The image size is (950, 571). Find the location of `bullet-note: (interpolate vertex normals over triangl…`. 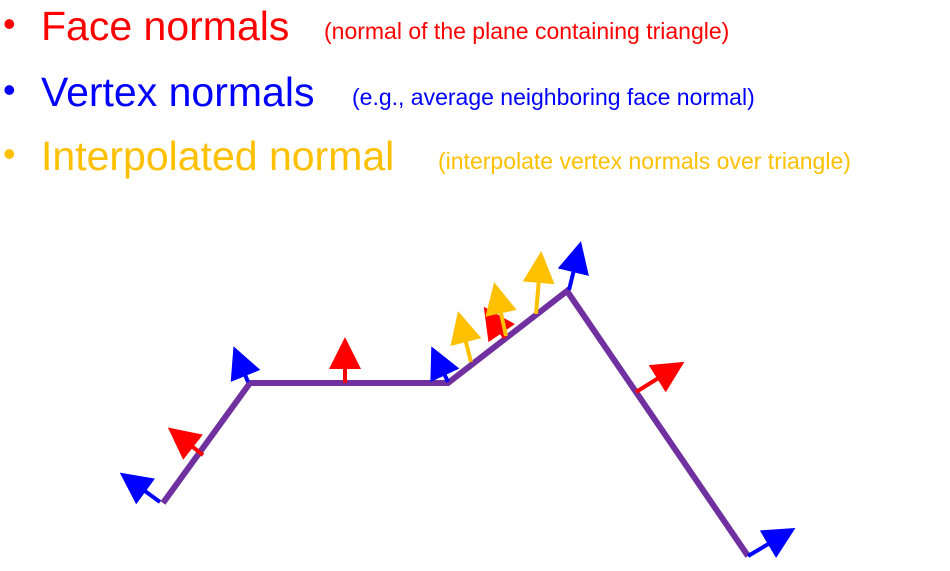

bullet-note: (interpolate vertex normals over triangl… is located at coordinates (644, 161).